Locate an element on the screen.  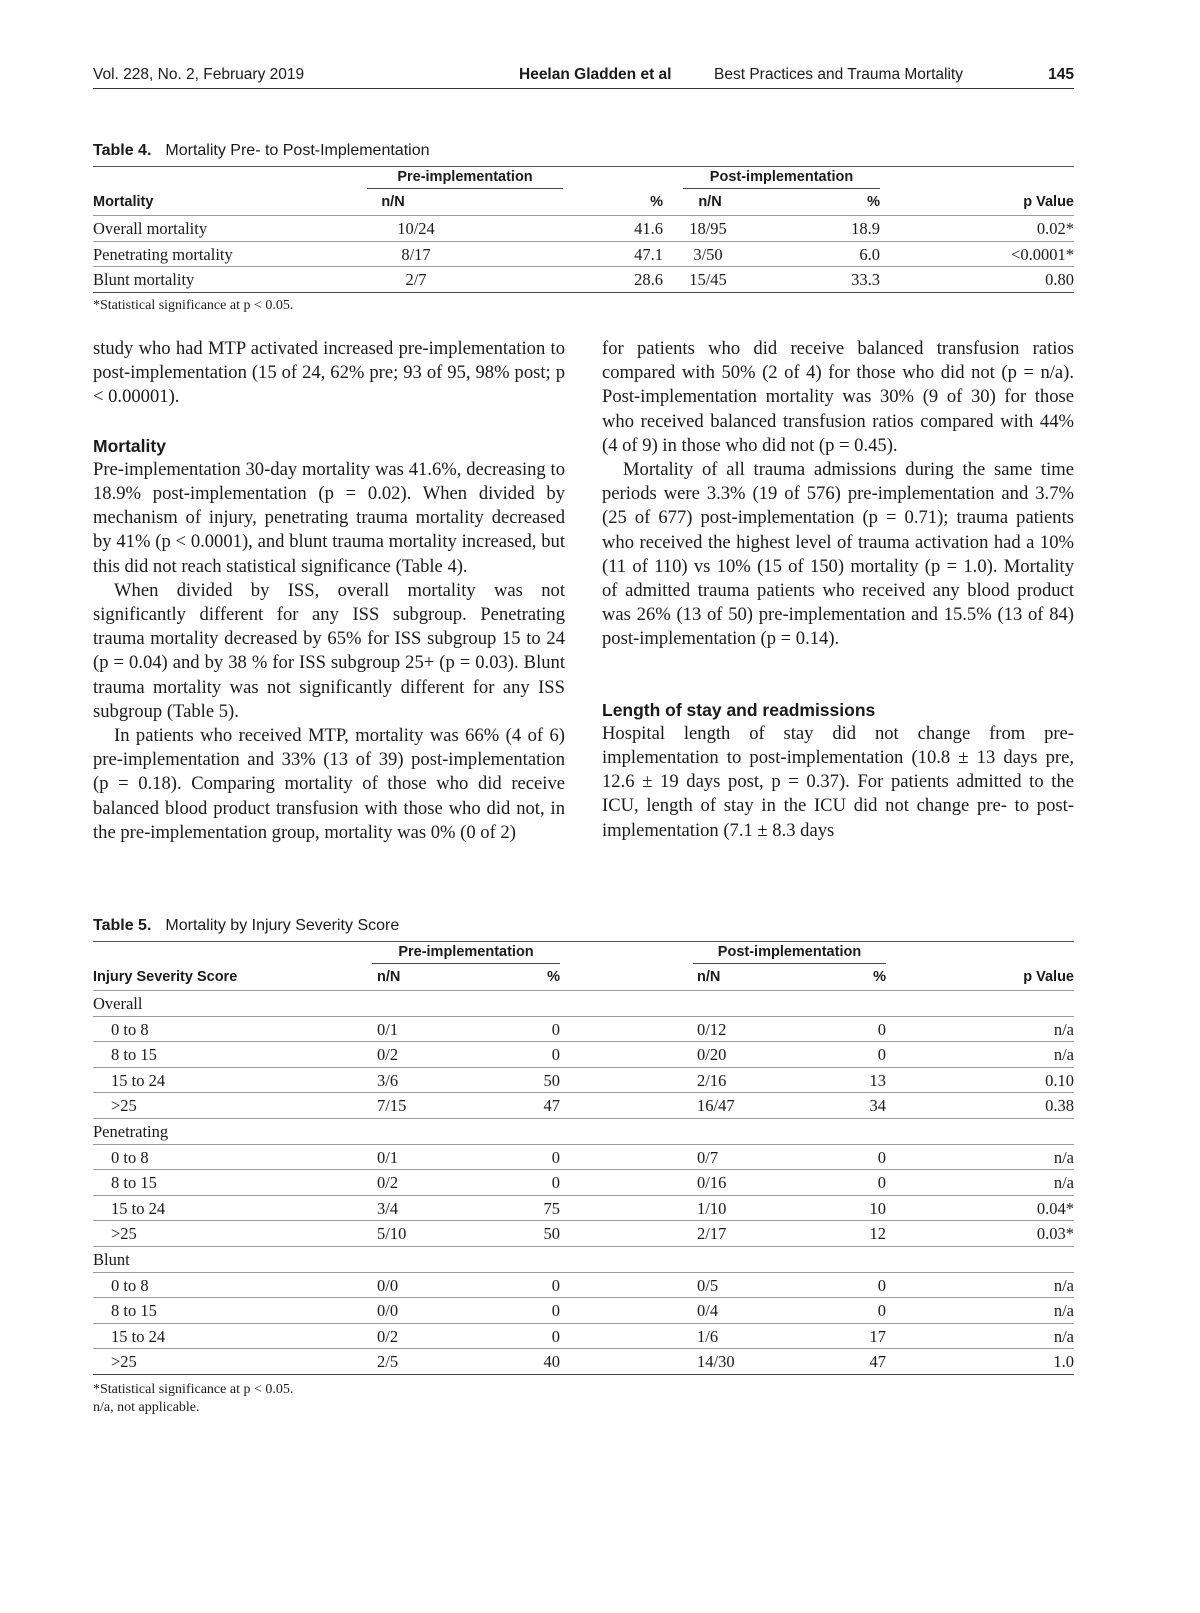
table-cell: 2/16 is located at coordinates (712, 1080).